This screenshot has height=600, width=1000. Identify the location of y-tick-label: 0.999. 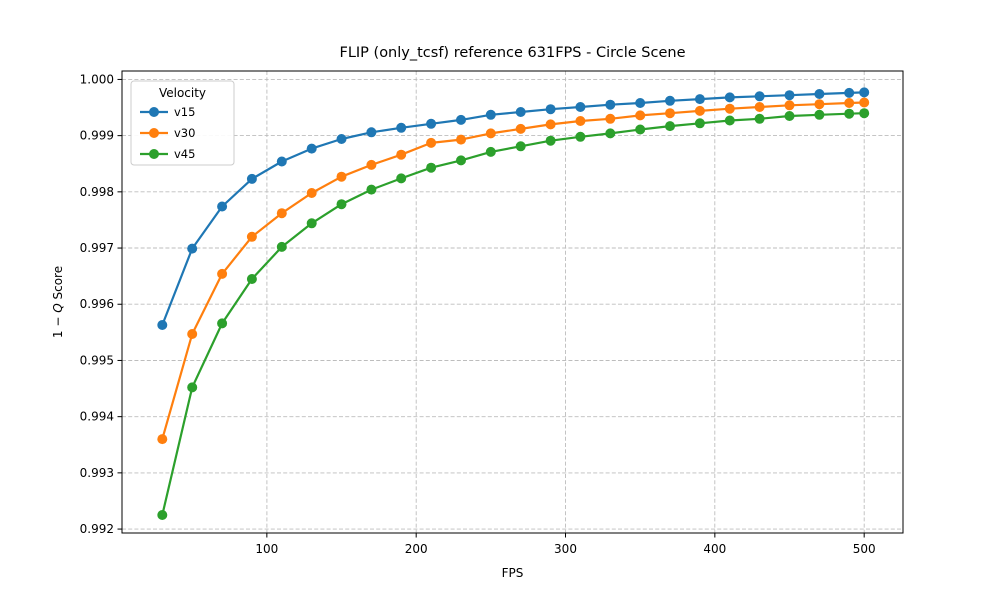
(97, 136).